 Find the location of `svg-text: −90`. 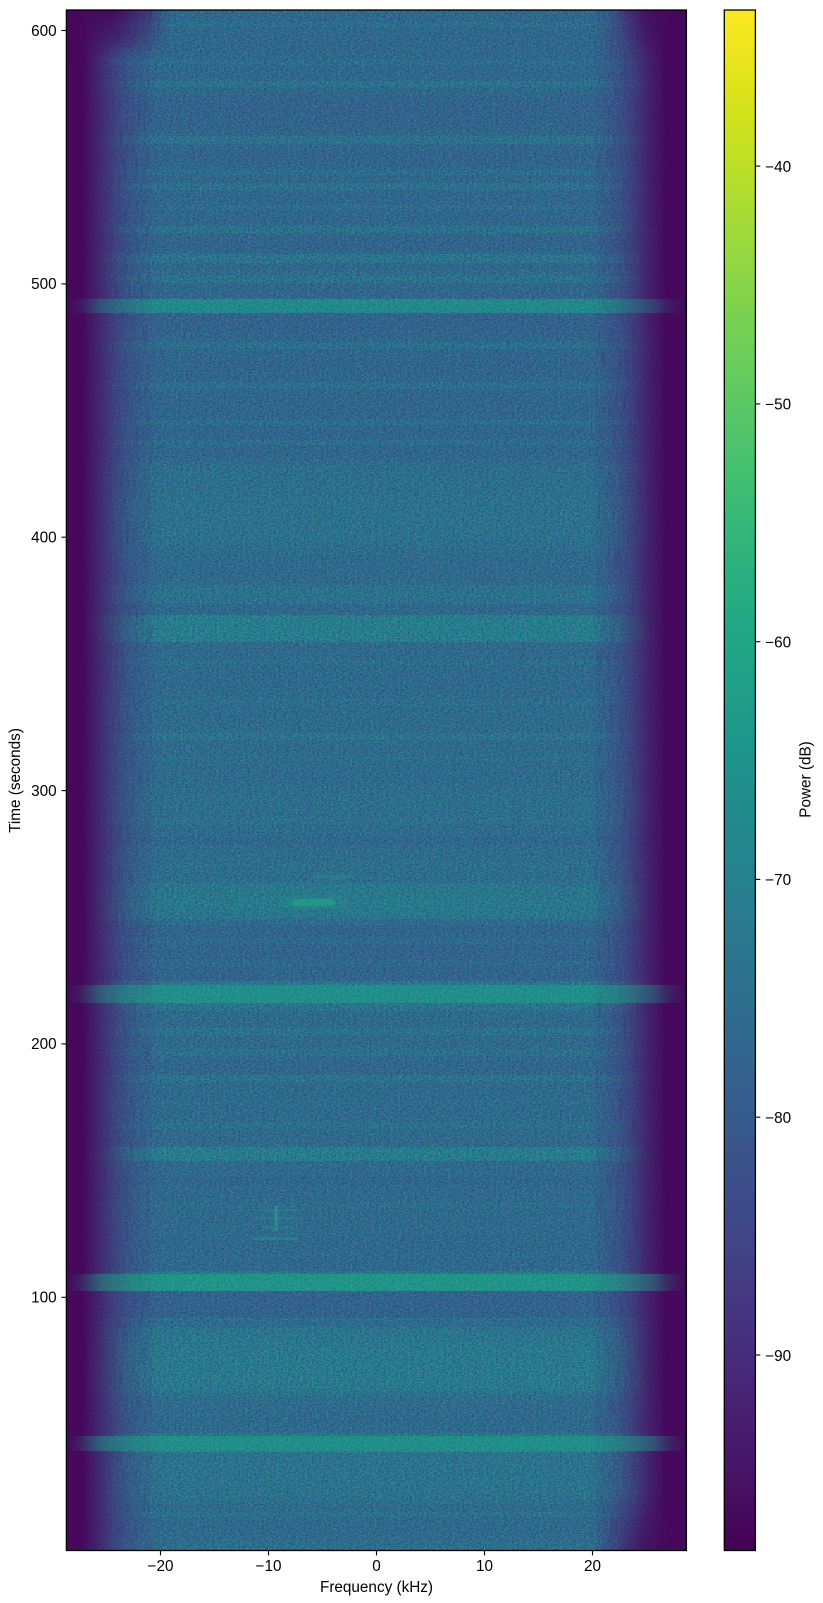

svg-text: −90 is located at coordinates (778, 1356).